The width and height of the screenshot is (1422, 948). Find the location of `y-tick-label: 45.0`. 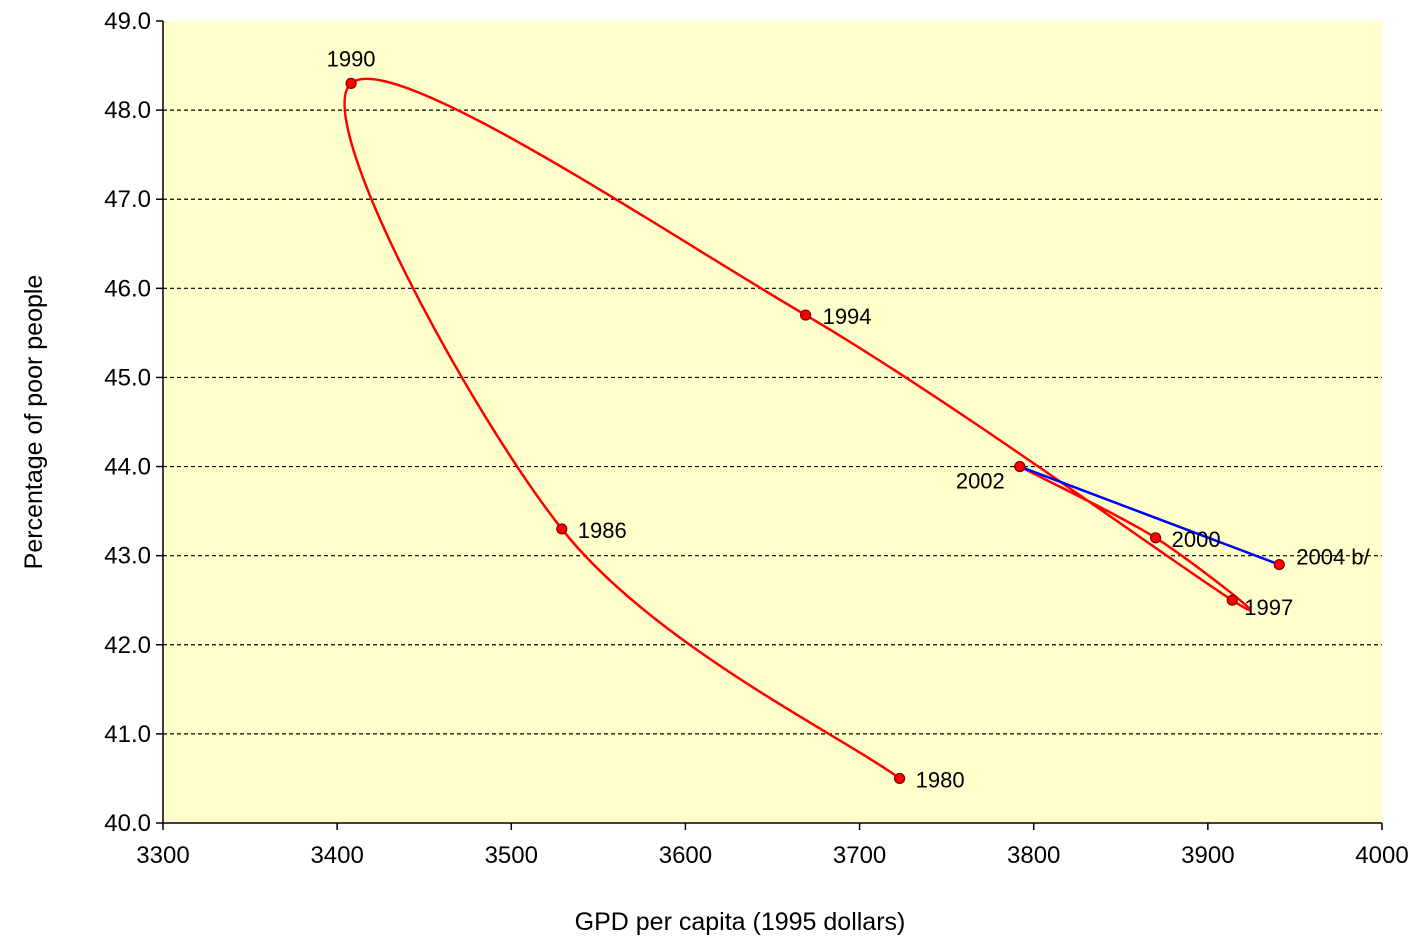

y-tick-label: 45.0 is located at coordinates (127, 377).